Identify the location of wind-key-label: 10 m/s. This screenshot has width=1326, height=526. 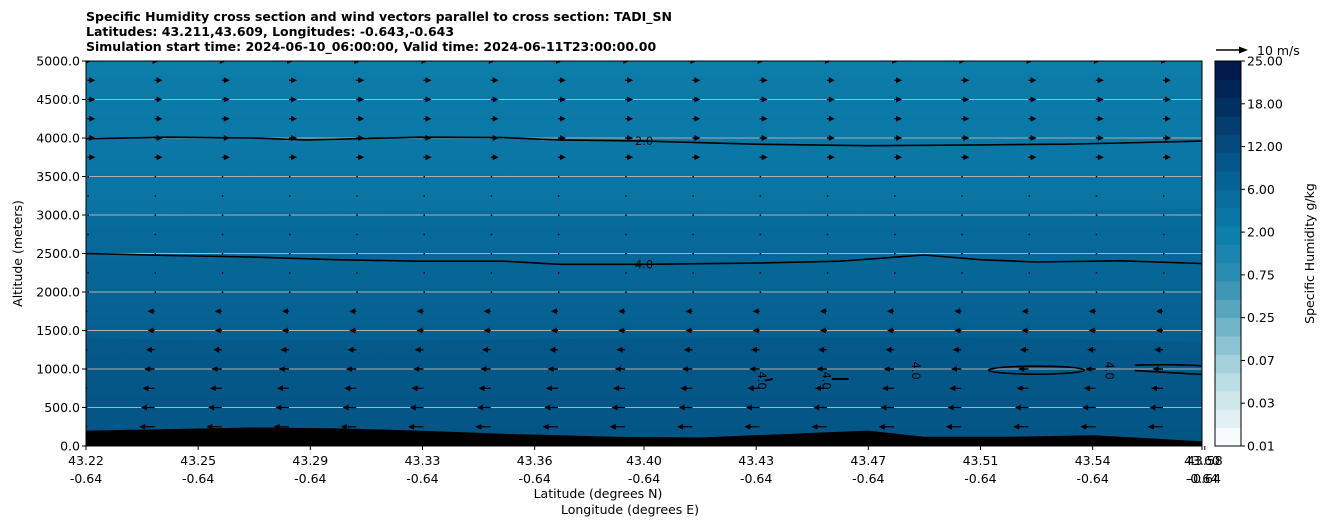
(1278, 50).